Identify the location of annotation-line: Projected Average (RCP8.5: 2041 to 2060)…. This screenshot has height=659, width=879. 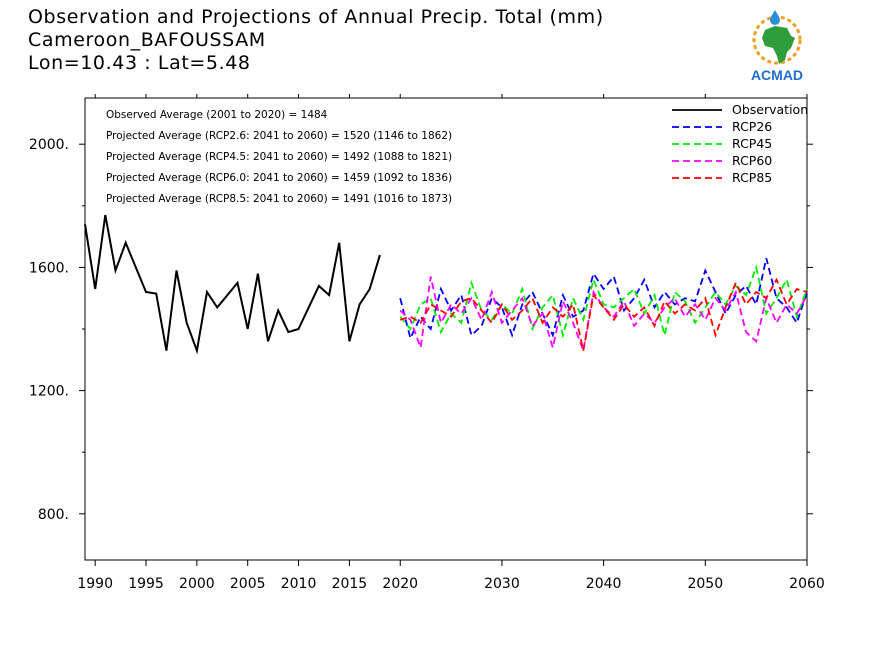
(279, 199).